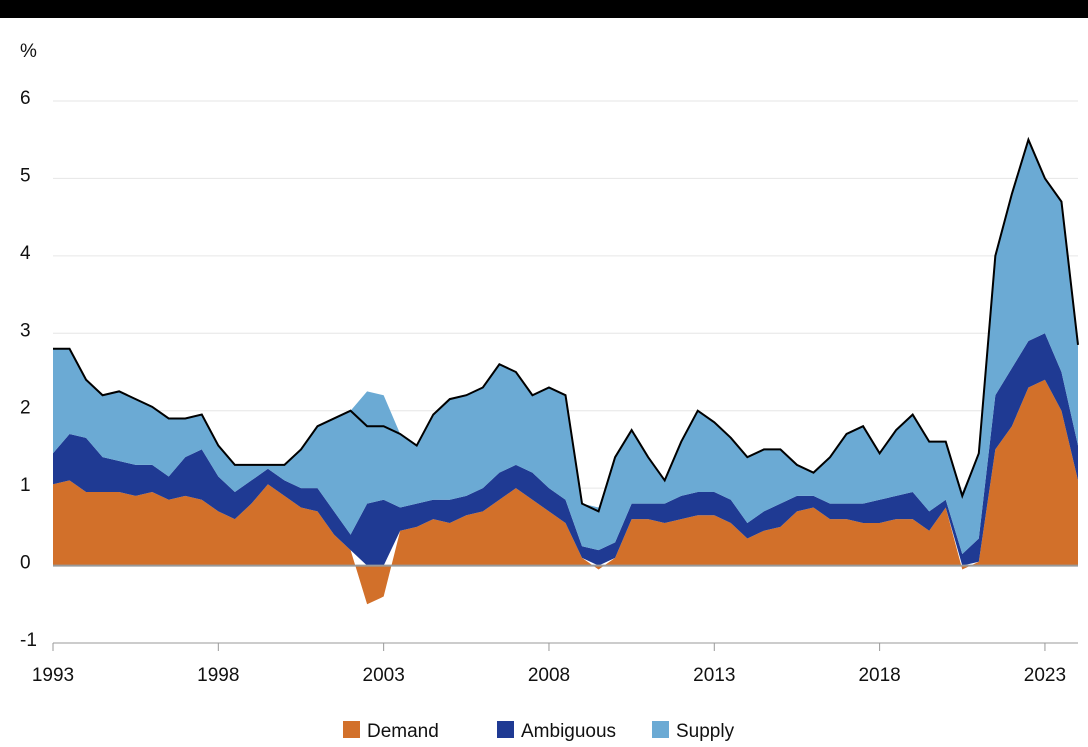  I want to click on x-tick-label: 2013, so click(714, 675).